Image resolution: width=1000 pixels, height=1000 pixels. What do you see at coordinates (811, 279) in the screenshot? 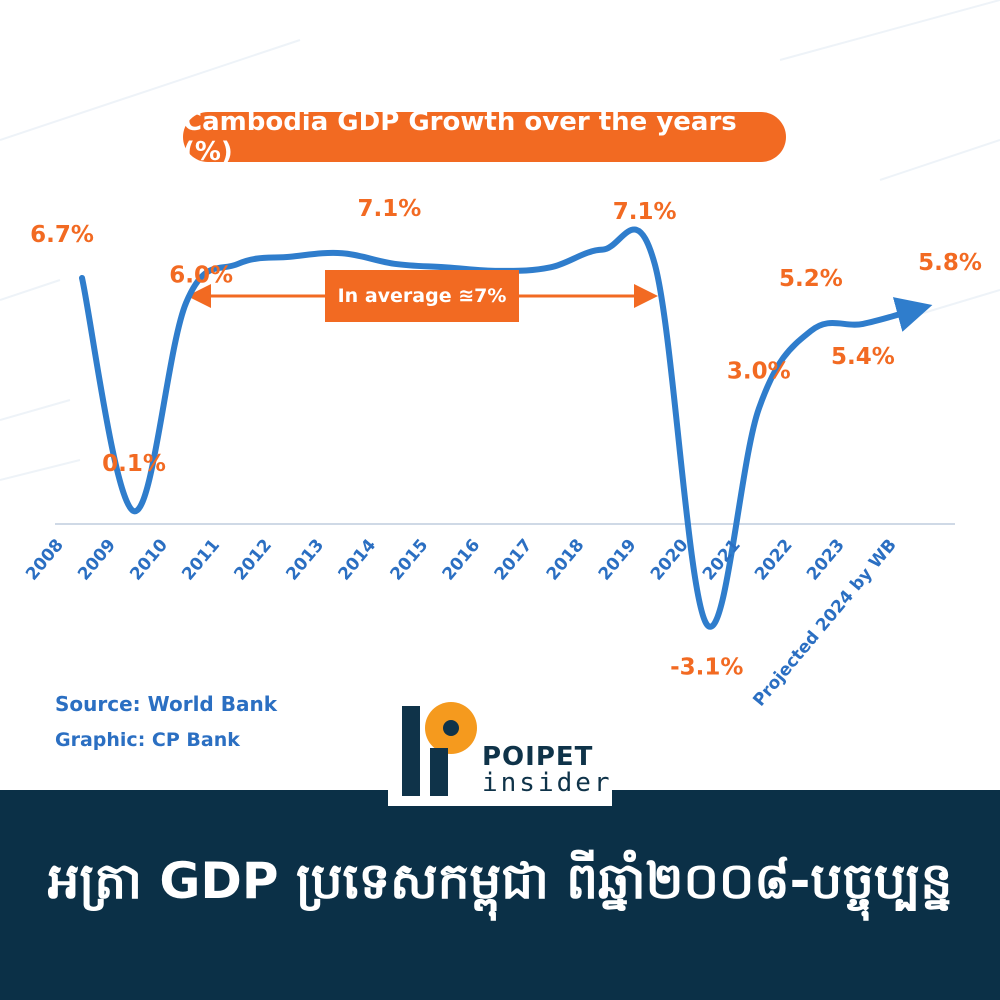
I see `data-label: 5.2%` at bounding box center [811, 279].